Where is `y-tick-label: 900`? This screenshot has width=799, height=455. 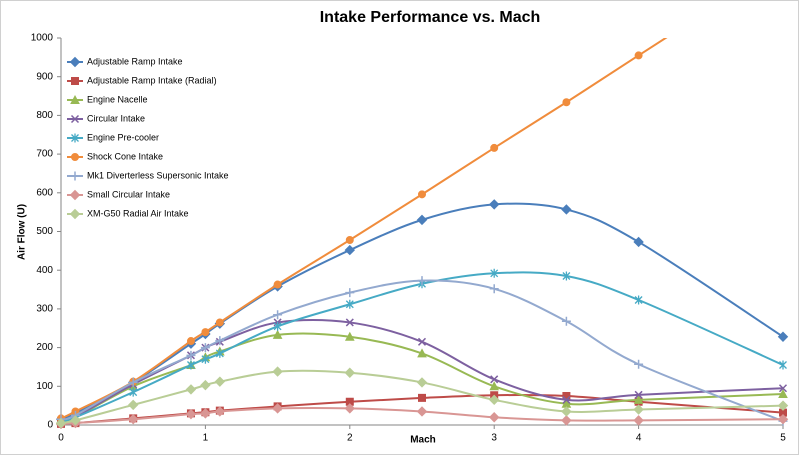
y-tick-label: 900 is located at coordinates (44, 76).